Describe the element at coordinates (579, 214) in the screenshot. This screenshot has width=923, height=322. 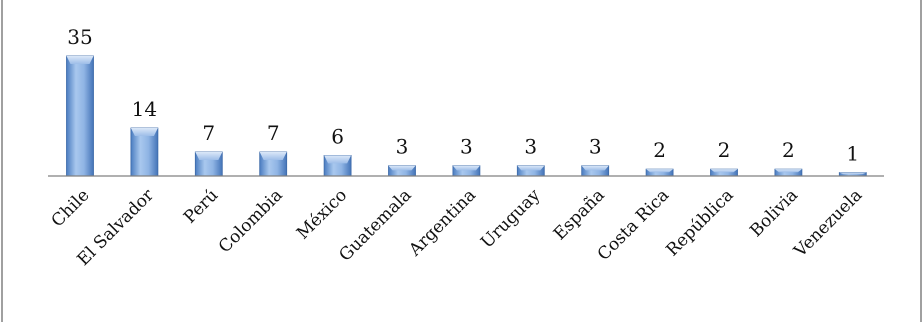
I see `category-label: España` at that location.